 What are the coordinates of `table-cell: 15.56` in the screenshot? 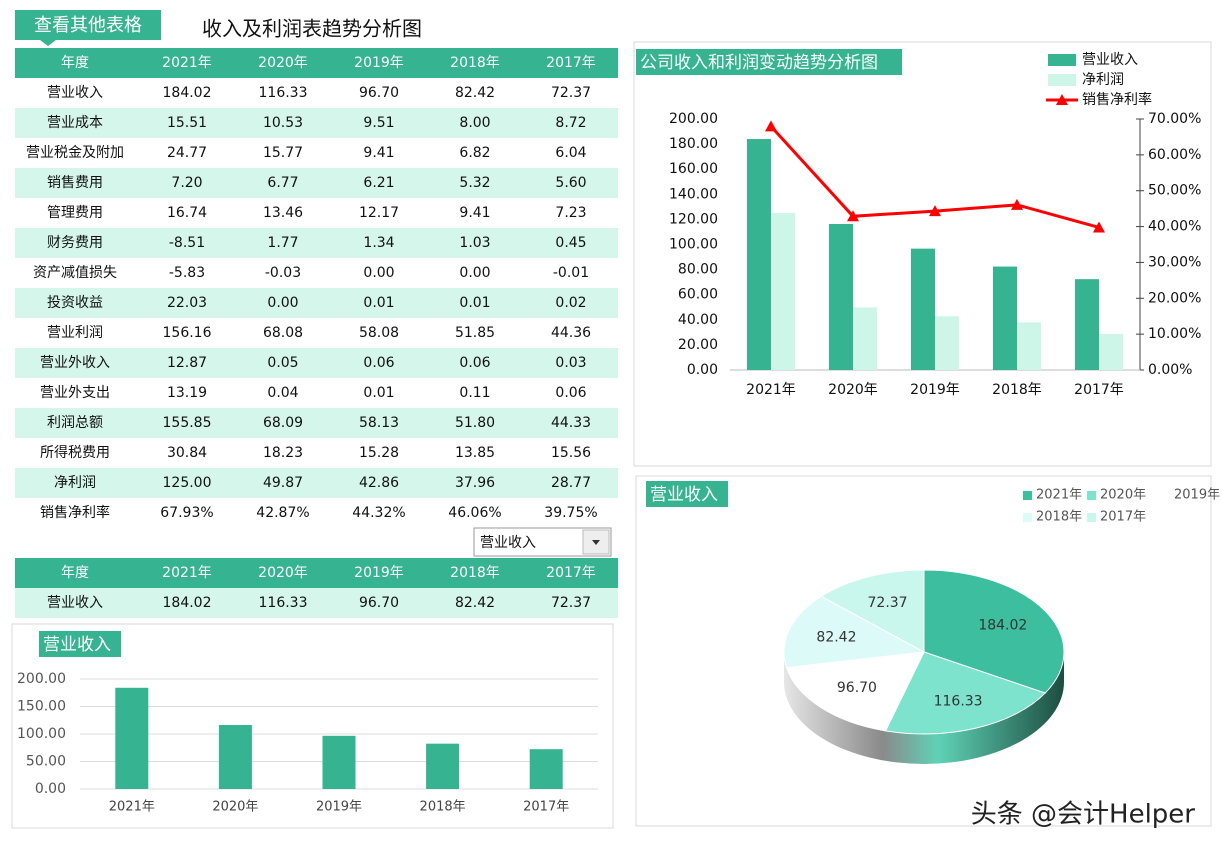 It's located at (571, 453).